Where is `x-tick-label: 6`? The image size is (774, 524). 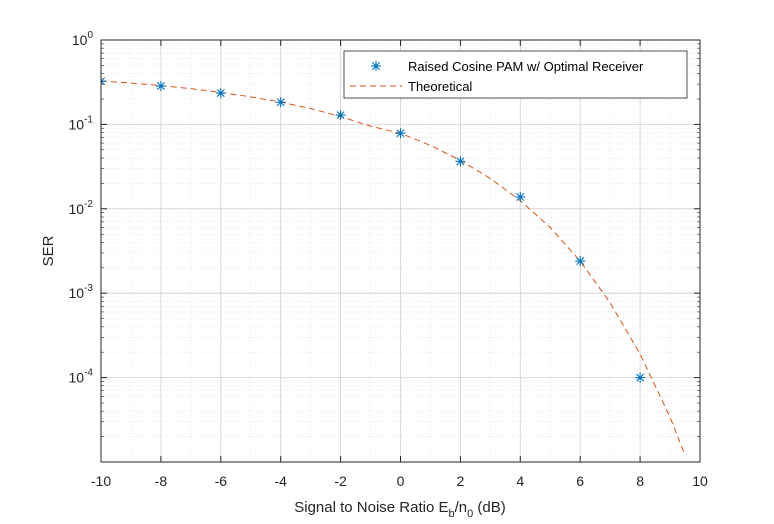
x-tick-label: 6 is located at coordinates (580, 481).